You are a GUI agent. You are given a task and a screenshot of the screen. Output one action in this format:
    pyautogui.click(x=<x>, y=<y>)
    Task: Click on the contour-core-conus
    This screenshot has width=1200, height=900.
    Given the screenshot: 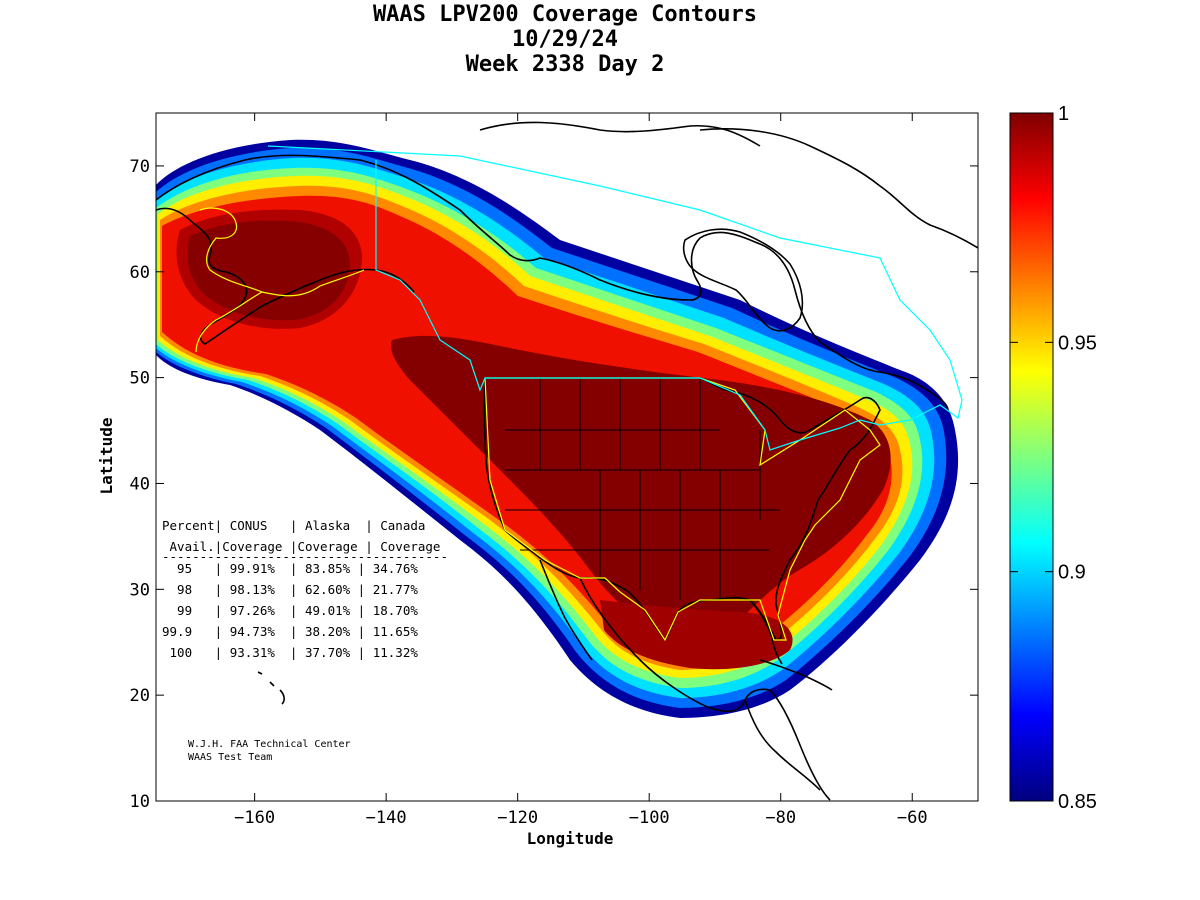 What is the action you would take?
    pyautogui.click(x=640, y=488)
    